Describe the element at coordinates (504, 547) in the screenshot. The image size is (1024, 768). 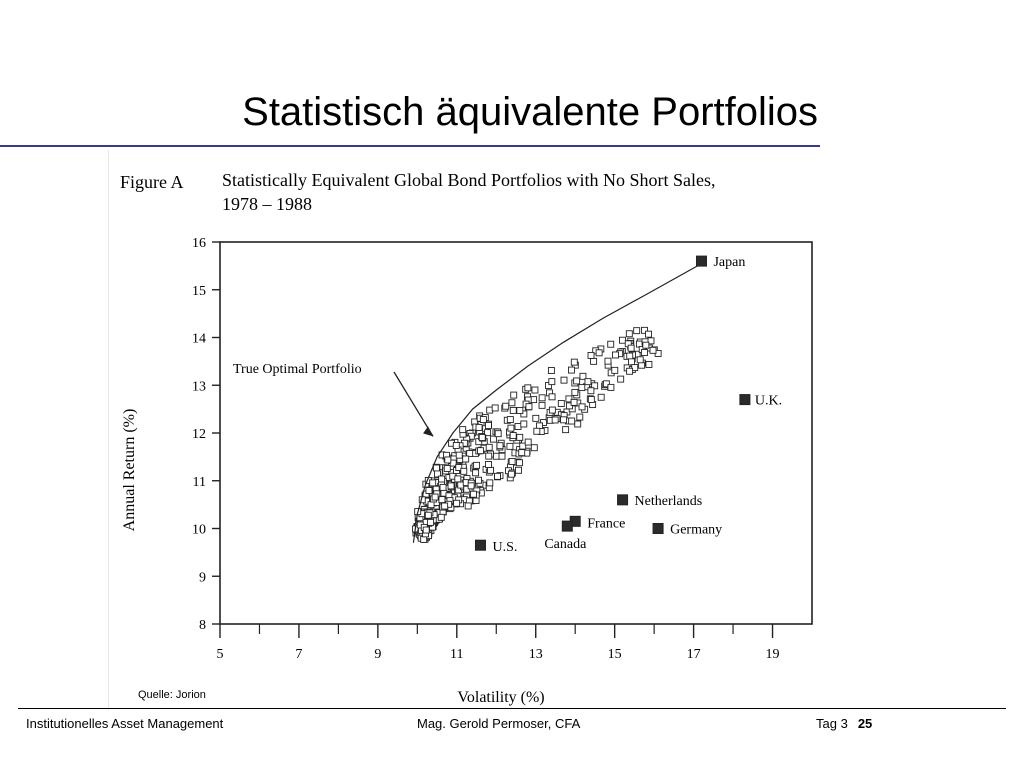
I see `country-label: U.S.` at that location.